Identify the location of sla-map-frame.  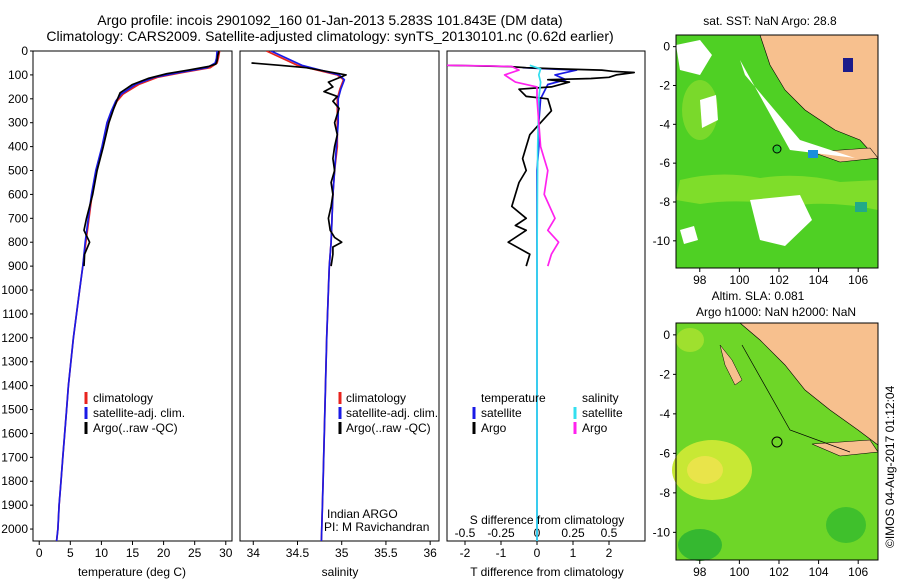
(777, 441).